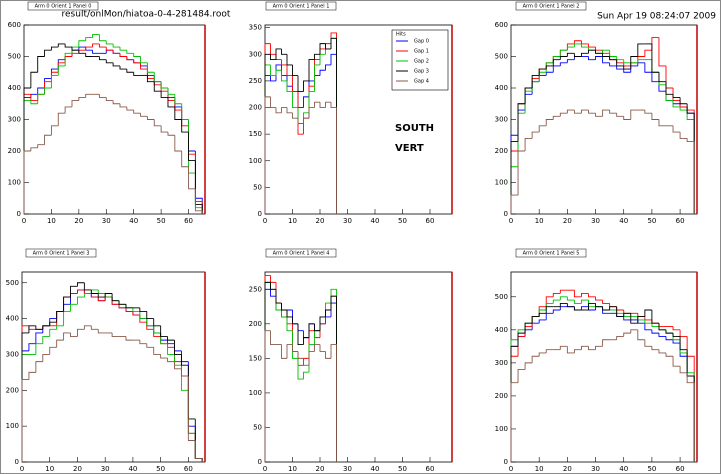  Describe the element at coordinates (292, 221) in the screenshot. I see `x-tick-label: 10` at that location.